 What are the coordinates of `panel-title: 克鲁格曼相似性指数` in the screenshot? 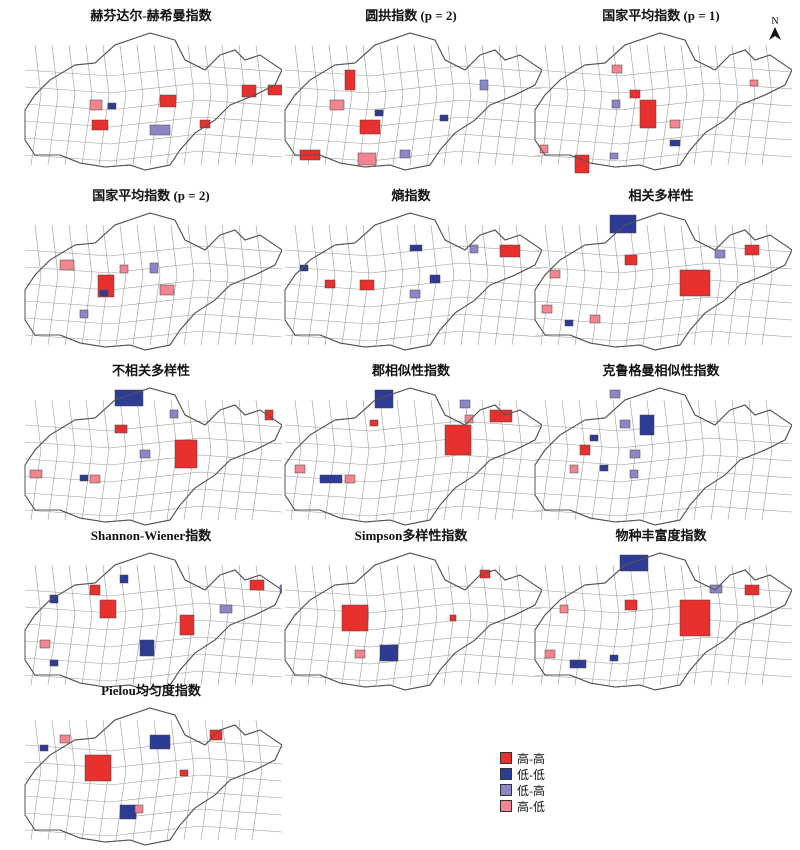 It's located at (661, 370).